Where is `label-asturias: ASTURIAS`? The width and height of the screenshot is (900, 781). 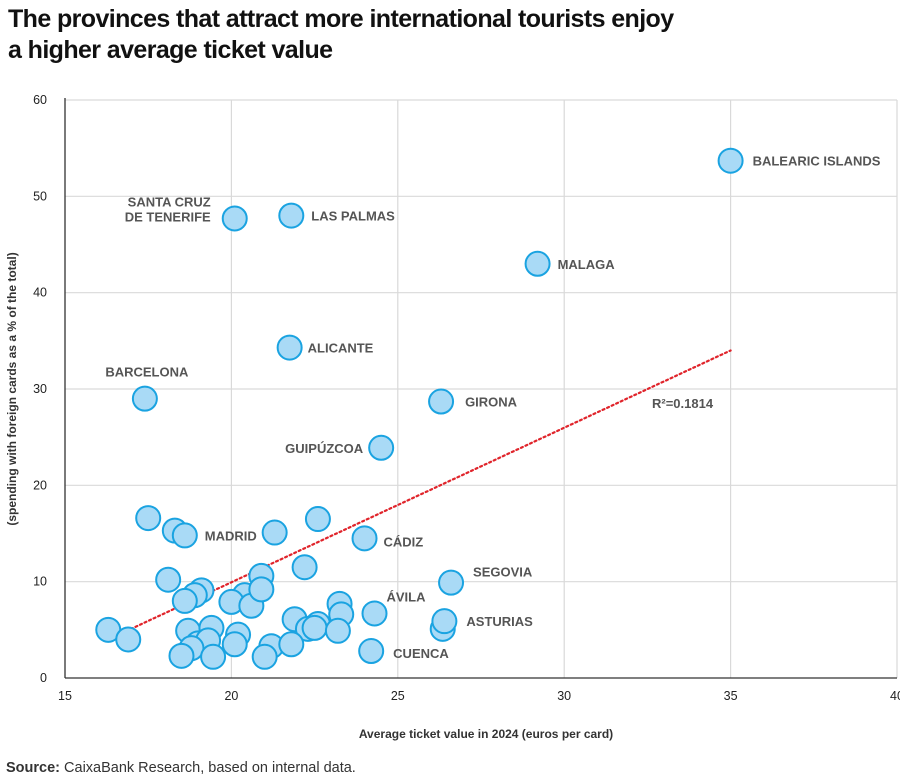
label-asturias: ASTURIAS is located at coordinates (499, 621).